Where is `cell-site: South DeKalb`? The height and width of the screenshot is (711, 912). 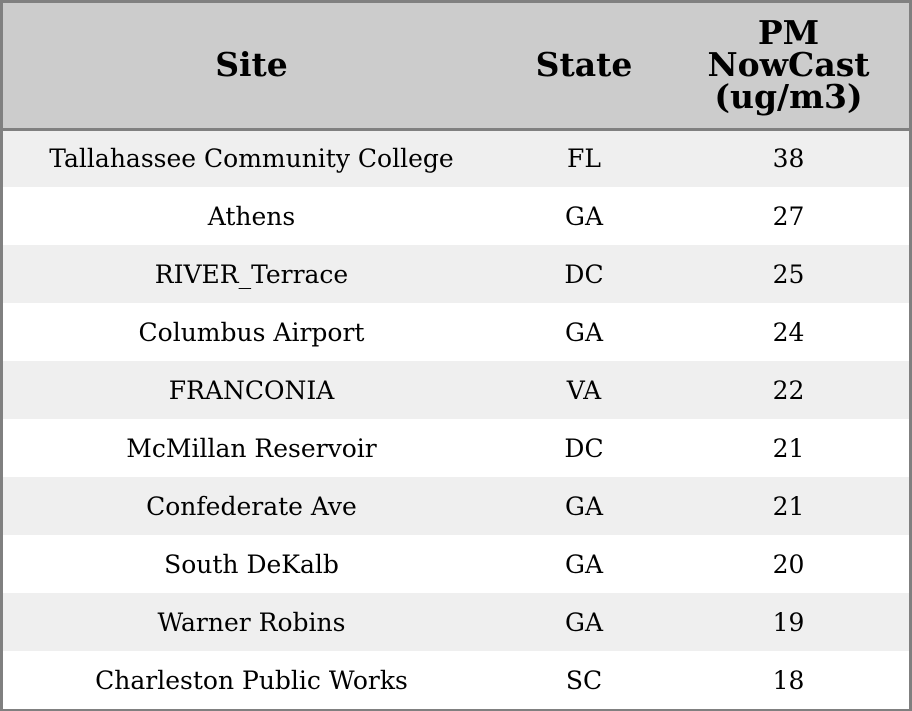 cell-site: South DeKalb is located at coordinates (251, 564).